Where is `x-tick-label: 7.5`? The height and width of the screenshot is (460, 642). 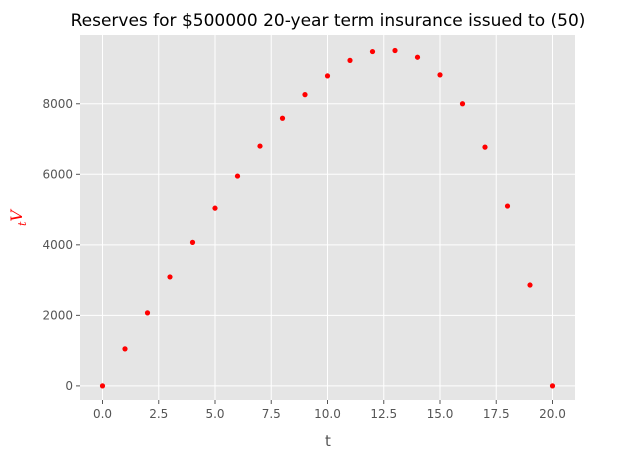
x-tick-label: 7.5 is located at coordinates (271, 414).